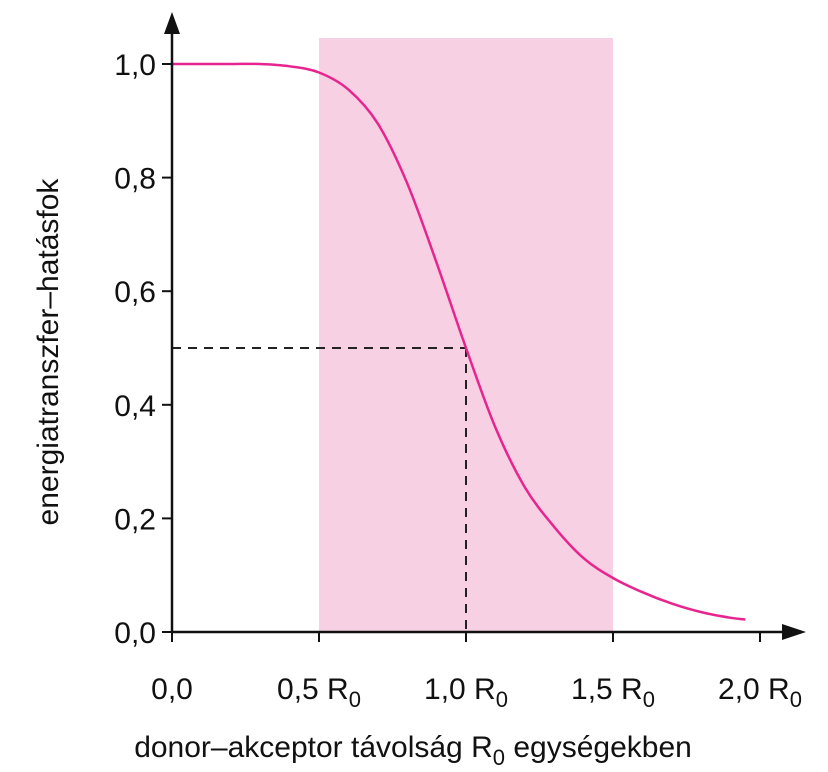  What do you see at coordinates (413, 750) in the screenshot?
I see `x-axis-title: donor–akceptor távolság R0 egységekben` at bounding box center [413, 750].